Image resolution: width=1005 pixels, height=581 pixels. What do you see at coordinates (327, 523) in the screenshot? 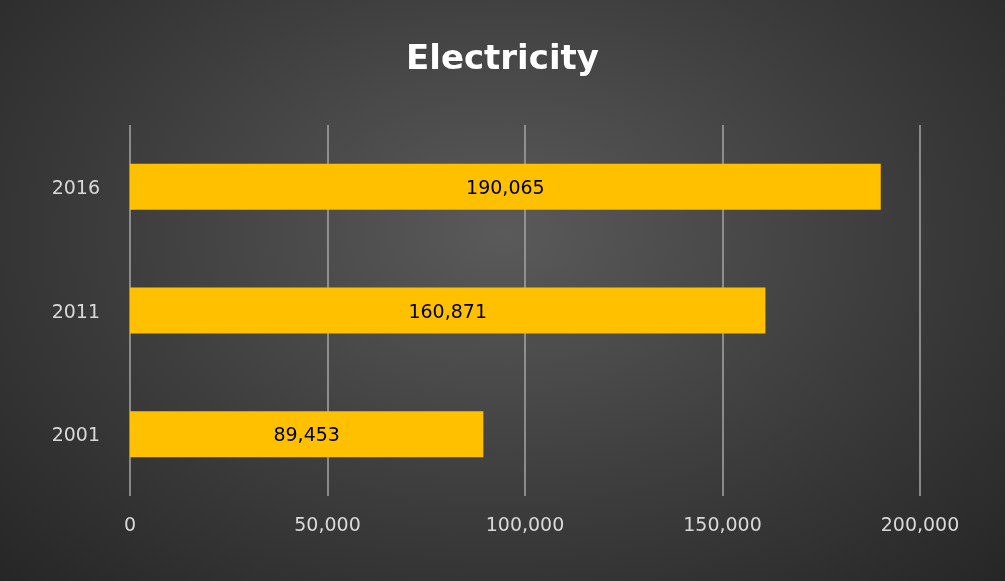
I see `x-tick-label: 50,000` at bounding box center [327, 523].